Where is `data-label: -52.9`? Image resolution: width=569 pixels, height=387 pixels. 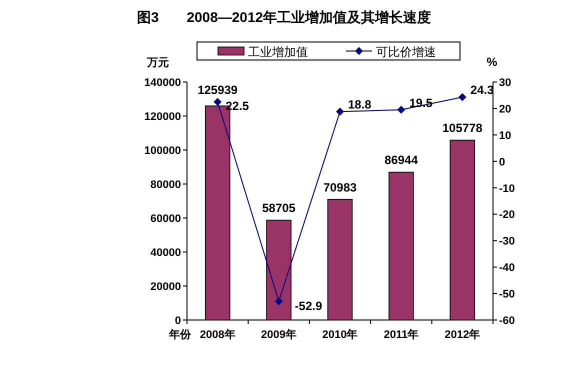 data-label: -52.9 is located at coordinates (308, 306).